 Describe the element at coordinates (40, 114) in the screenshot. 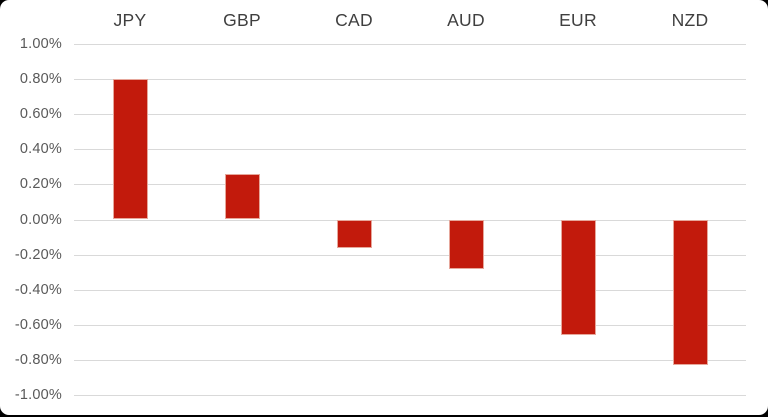

I see `y-axis-tick-label: 0.60%` at that location.